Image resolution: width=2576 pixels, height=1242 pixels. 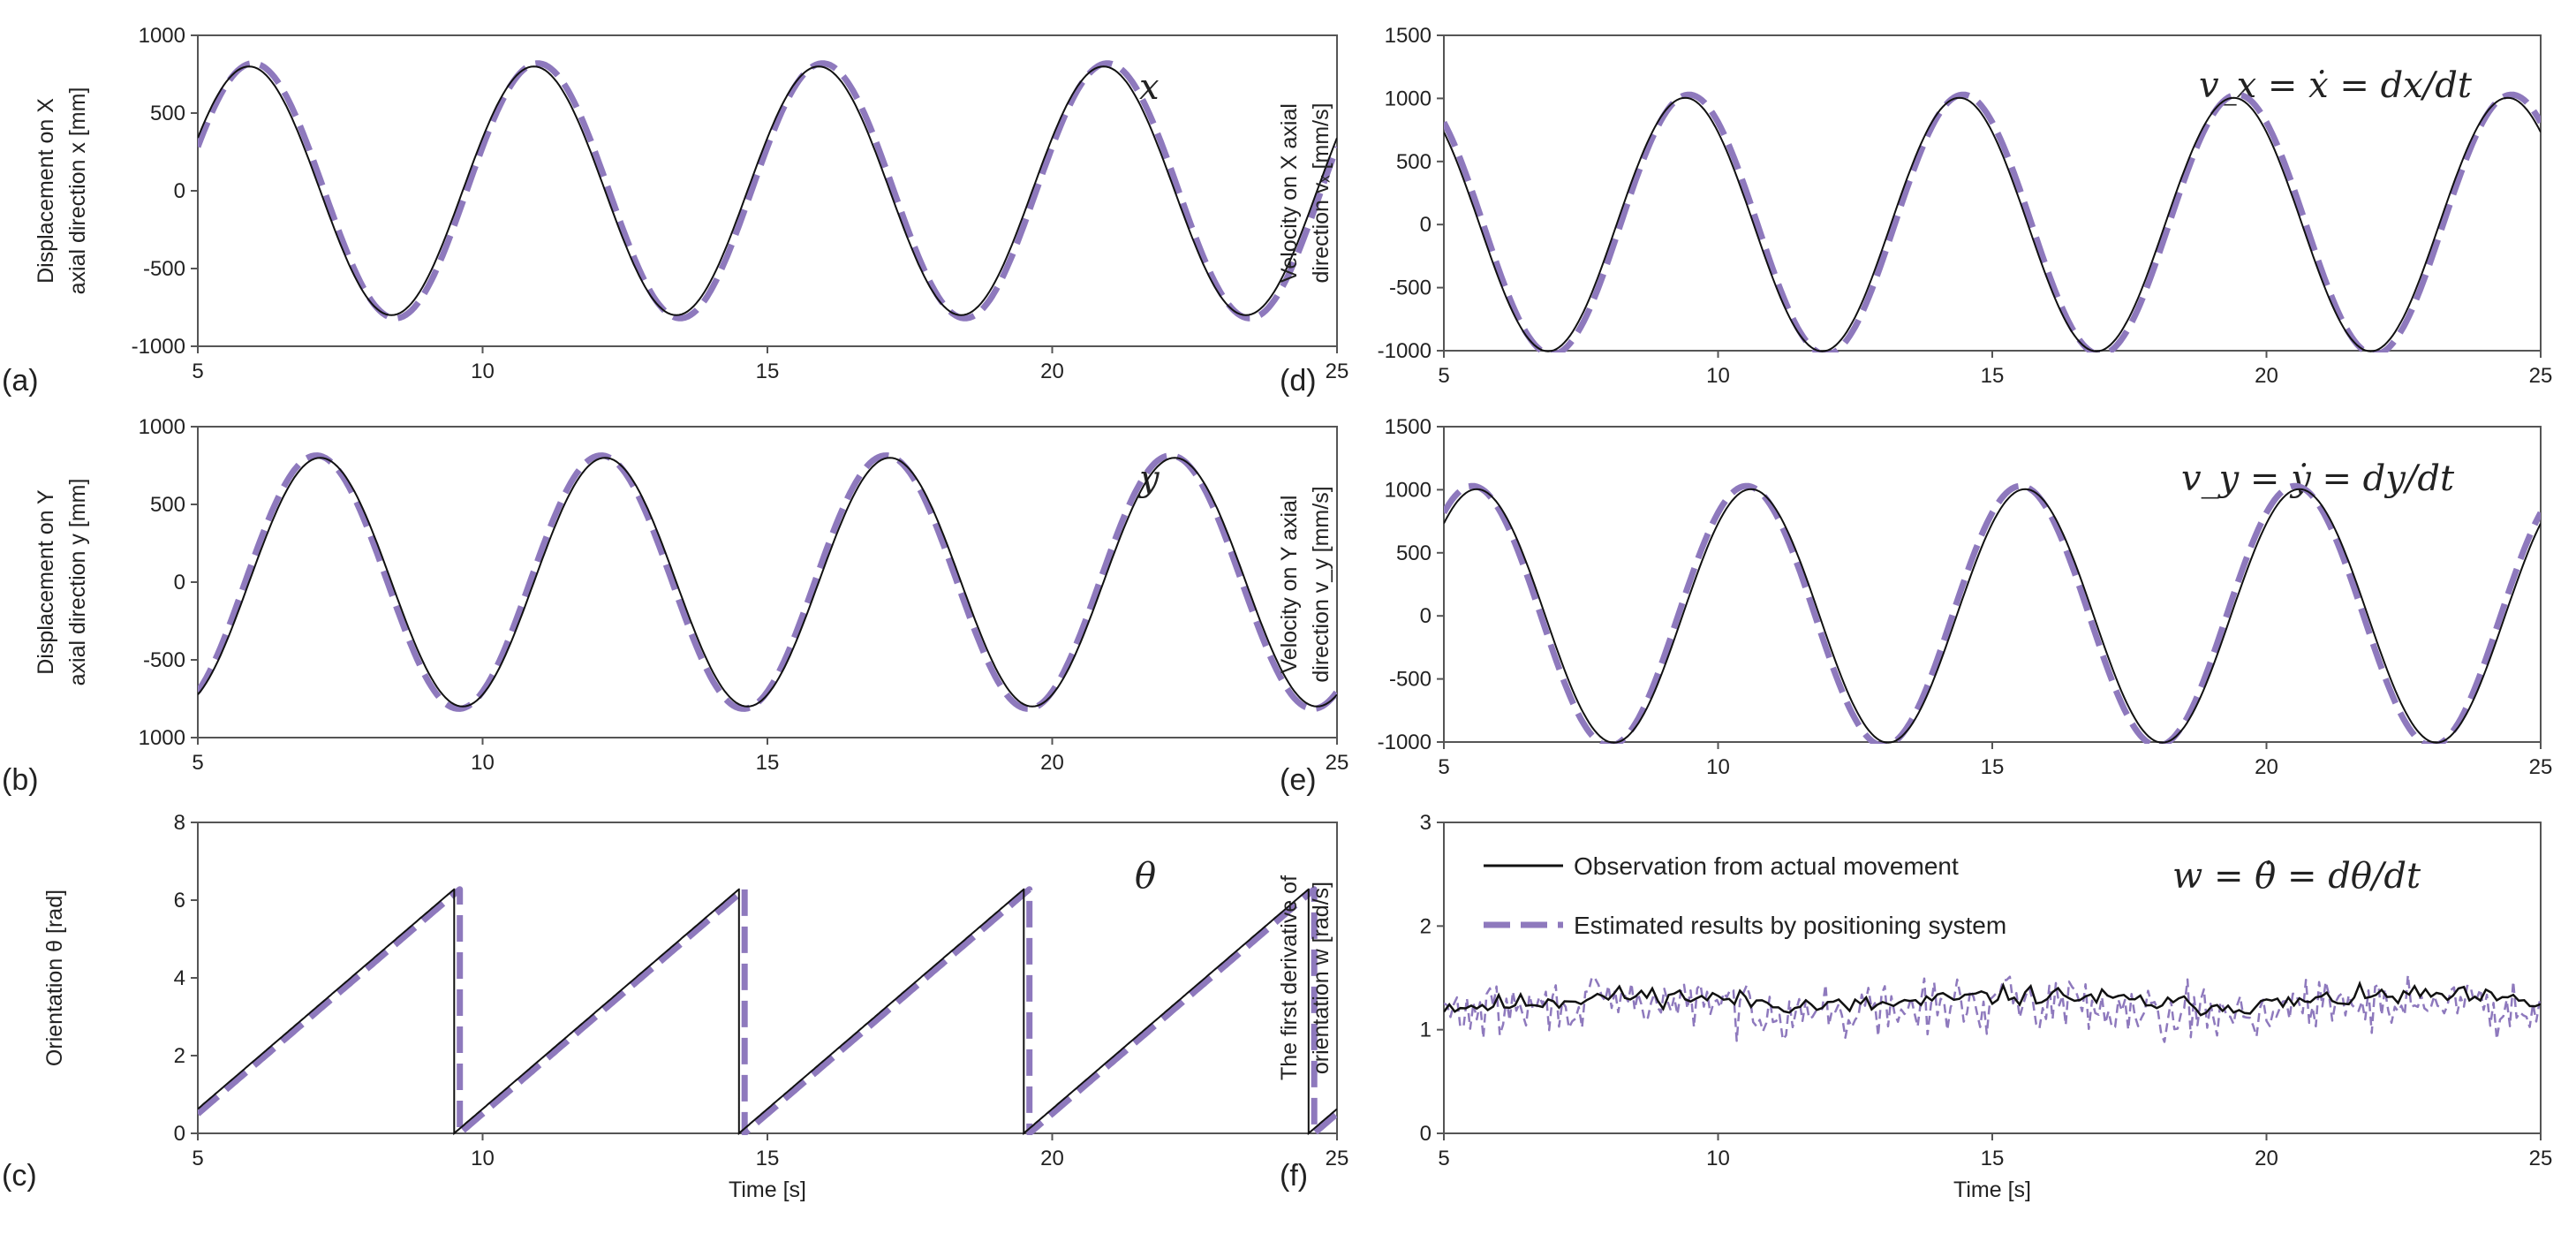 What do you see at coordinates (21, 381) in the screenshot?
I see `panel-label: (a)` at bounding box center [21, 381].